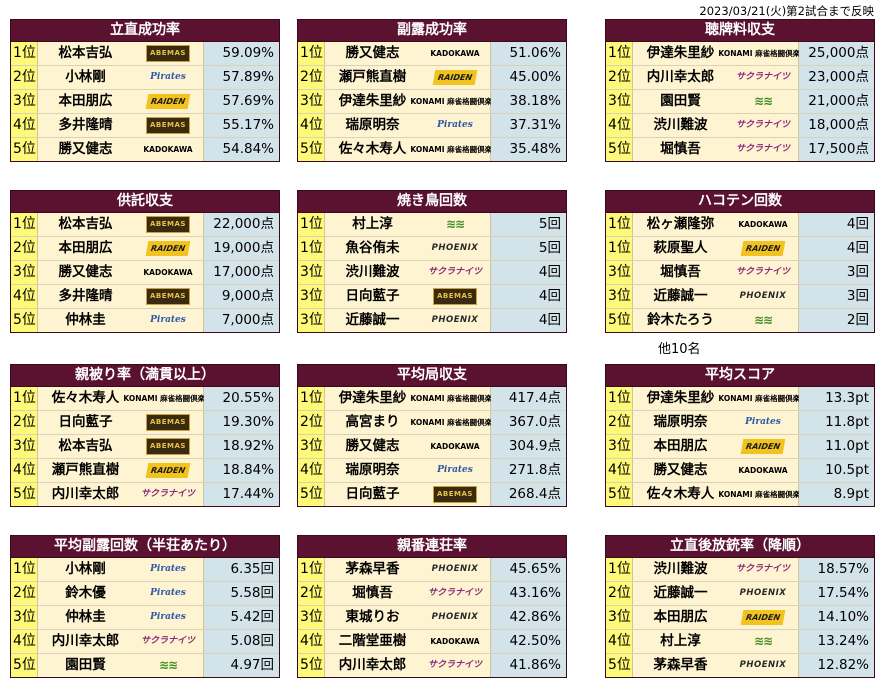 This screenshot has height=685, width=886. Describe the element at coordinates (85, 224) in the screenshot. I see `player-name: 松本吉弘` at that location.